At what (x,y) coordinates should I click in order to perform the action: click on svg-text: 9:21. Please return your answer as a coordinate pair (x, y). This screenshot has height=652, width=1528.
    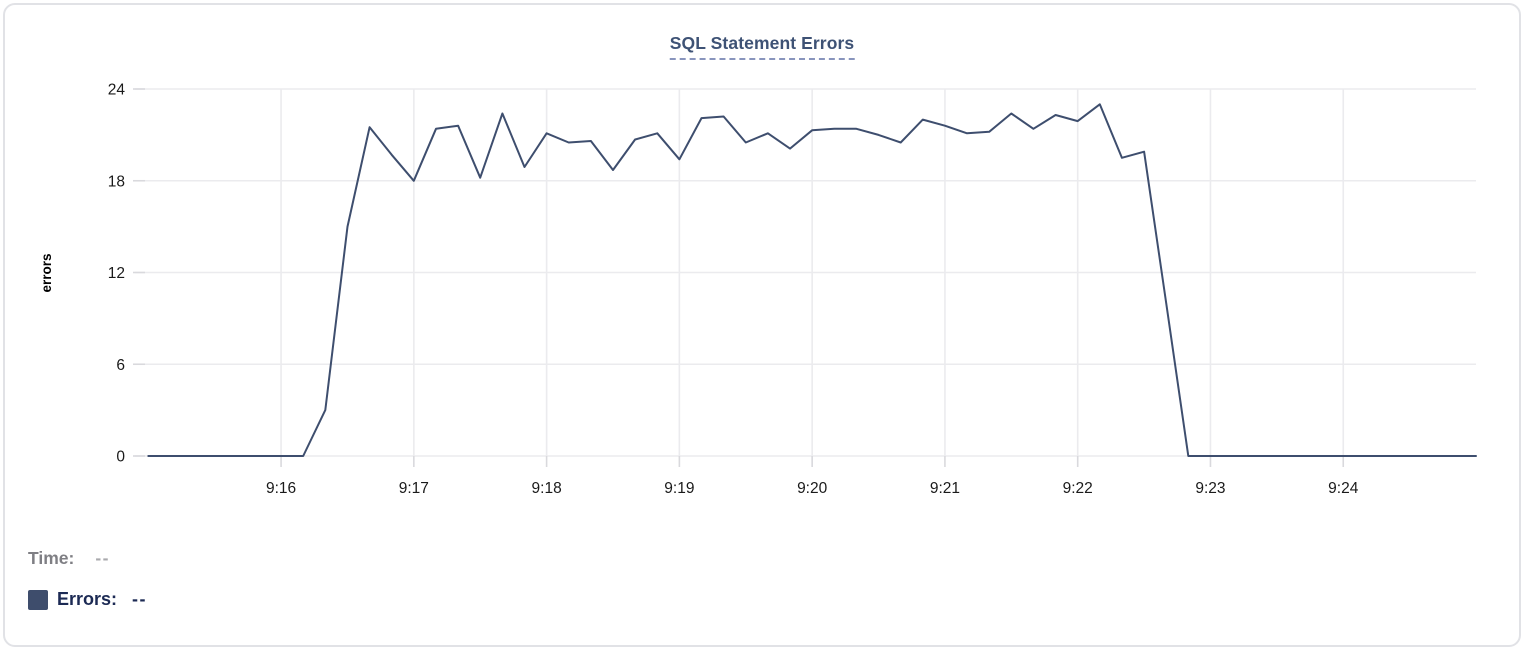
    Looking at the image, I should click on (945, 488).